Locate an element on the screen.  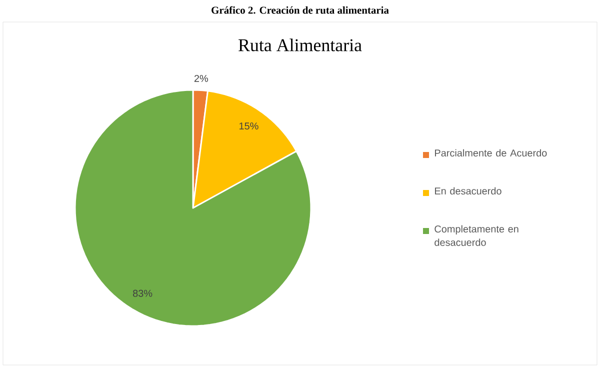
data-label: 2% is located at coordinates (201, 78).